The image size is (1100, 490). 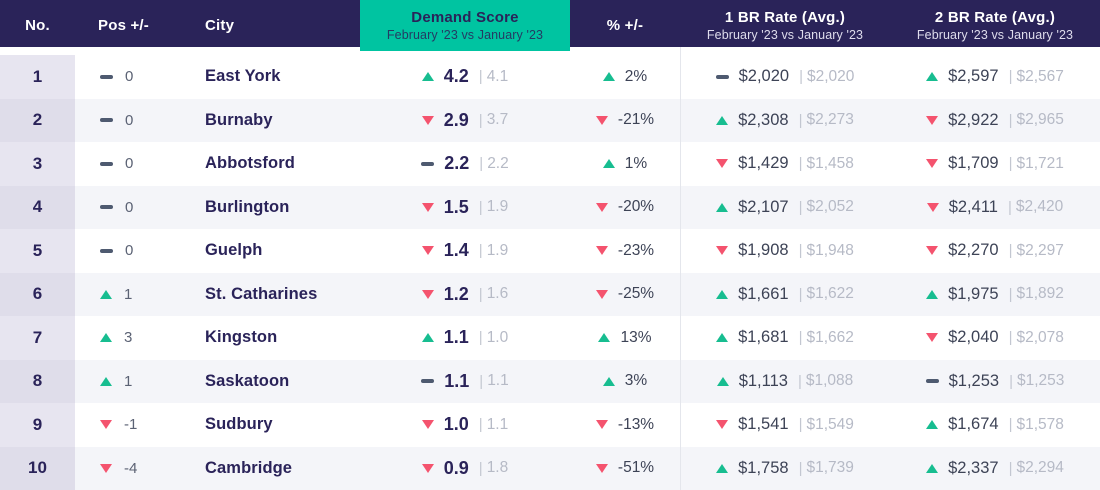 What do you see at coordinates (829, 381) in the screenshot?
I see `one-br-previous: $1,088` at bounding box center [829, 381].